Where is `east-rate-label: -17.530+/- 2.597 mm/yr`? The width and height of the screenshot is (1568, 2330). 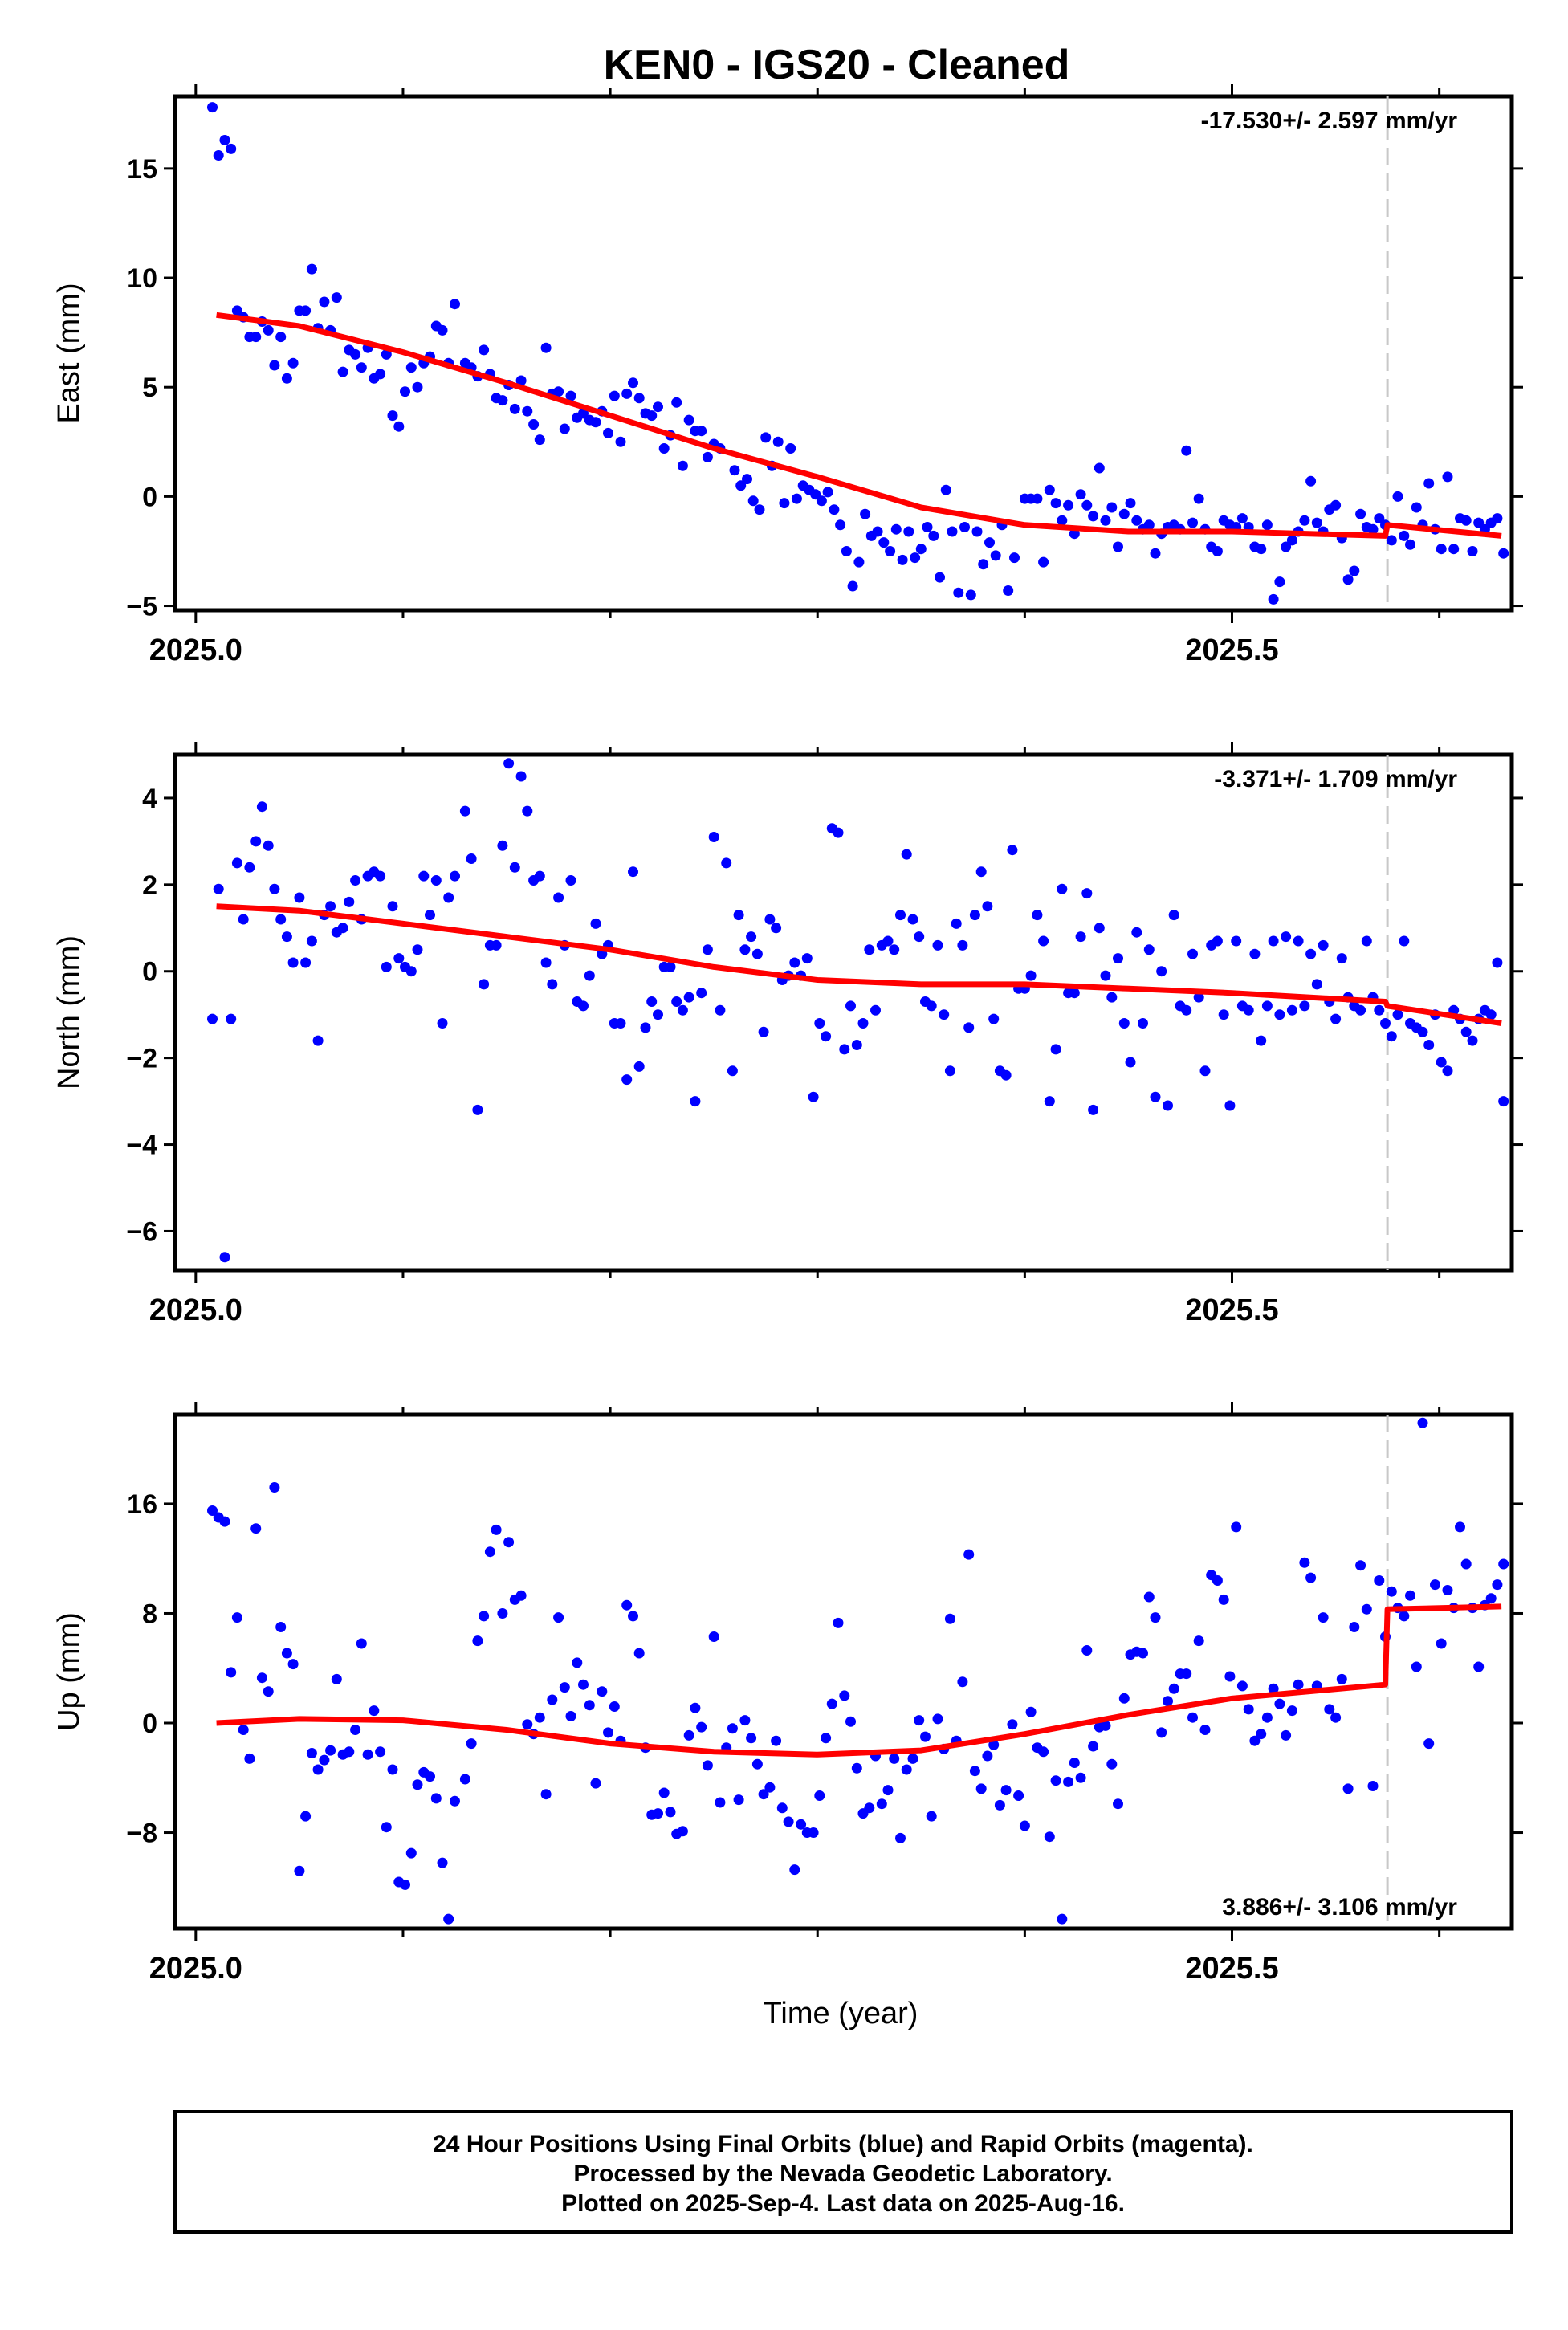
east-rate-label: -17.530+/- 2.597 mm/yr is located at coordinates (1329, 121).